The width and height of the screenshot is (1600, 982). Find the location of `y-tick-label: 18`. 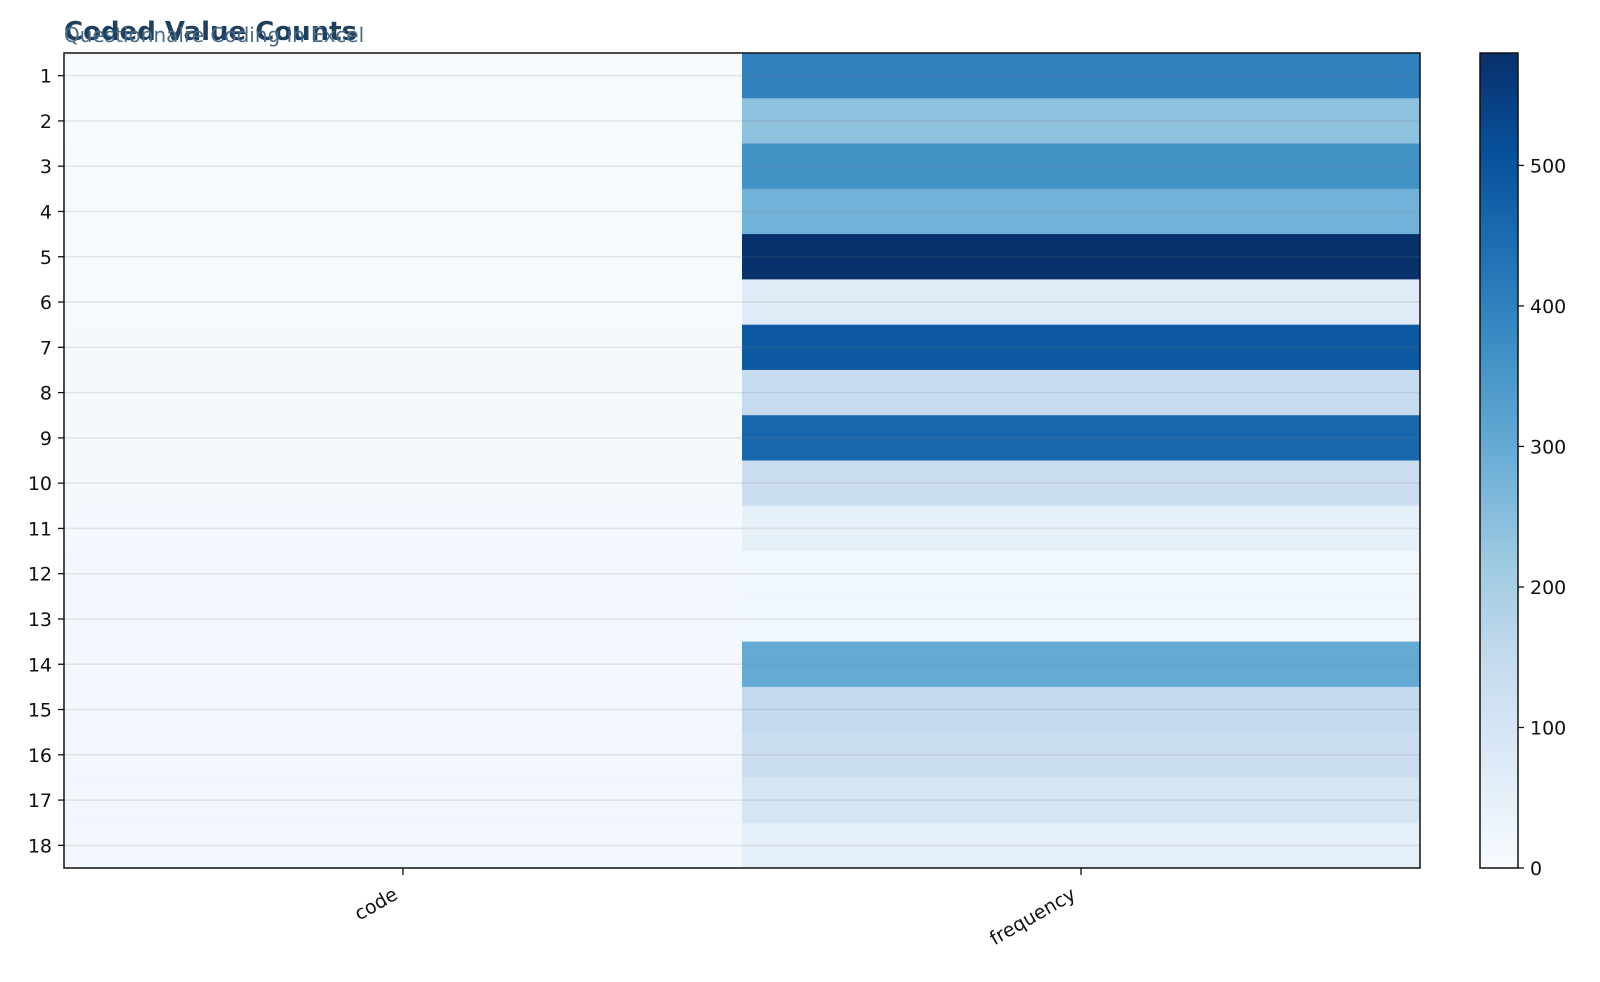

y-tick-label: 18 is located at coordinates (40, 846).